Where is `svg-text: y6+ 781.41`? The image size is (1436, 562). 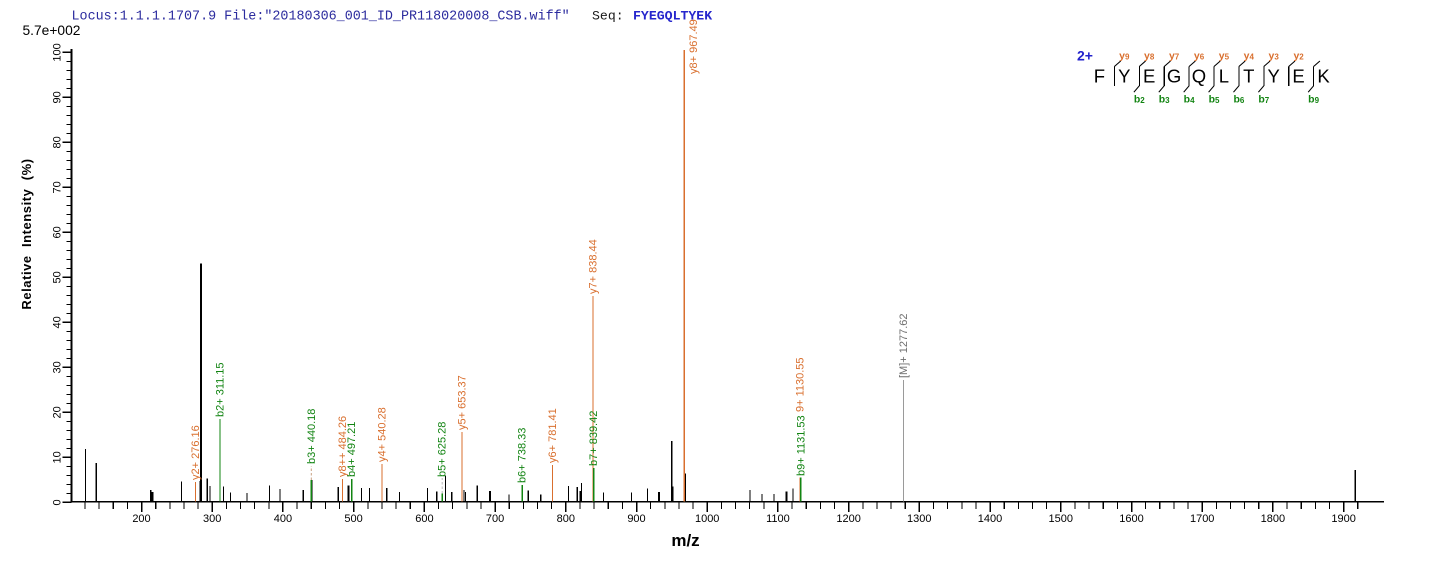 svg-text: y6+ 781.41 is located at coordinates (553, 435).